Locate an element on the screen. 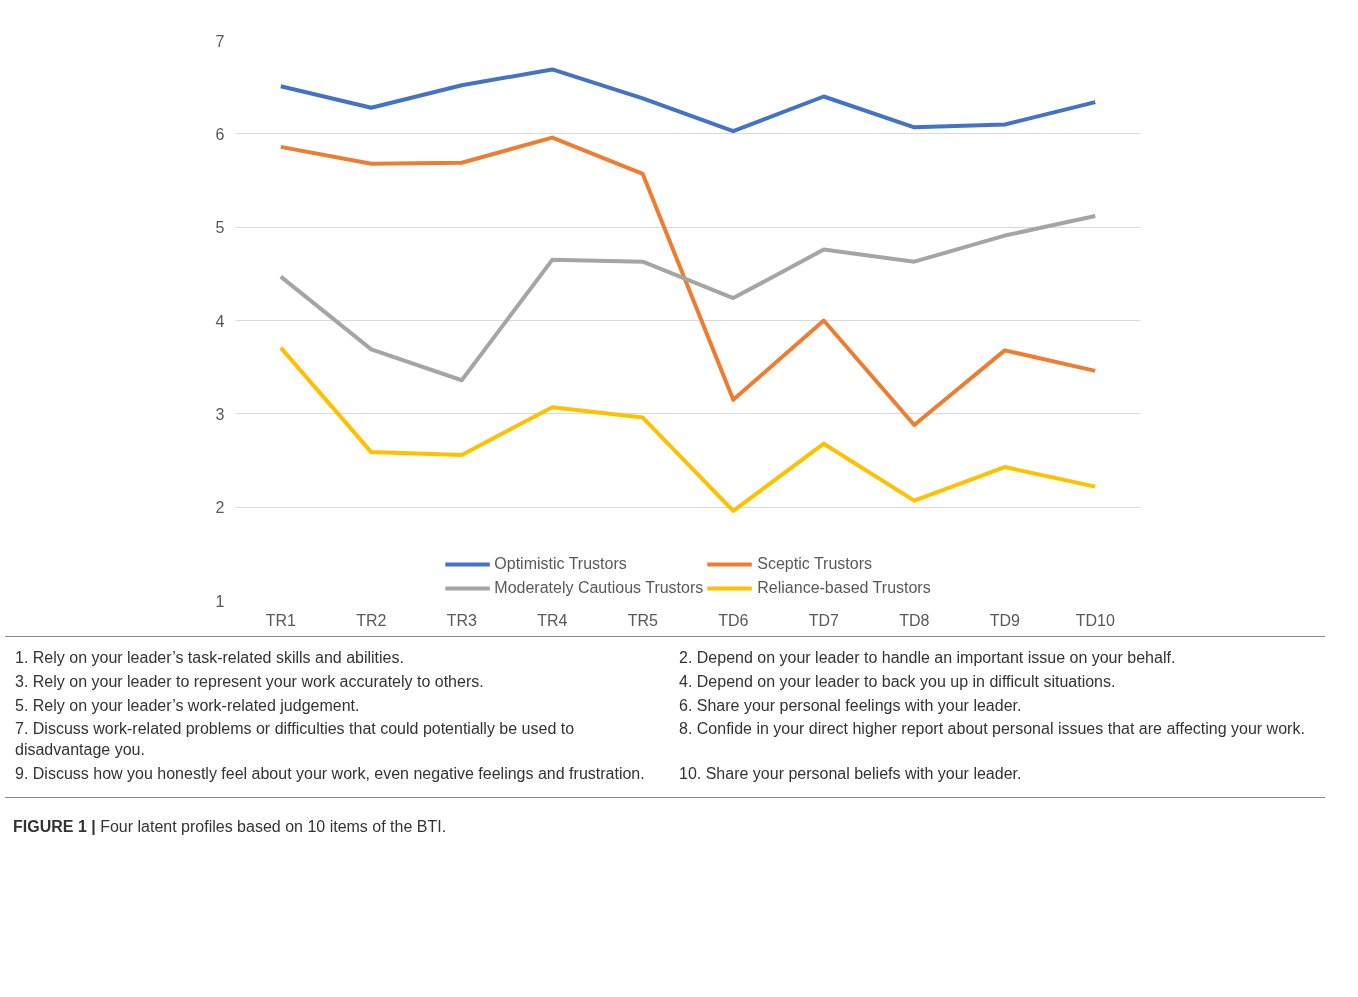  text: 3. Rely on your leader to represent your work accurately to others. is located at coordinates (250, 681).